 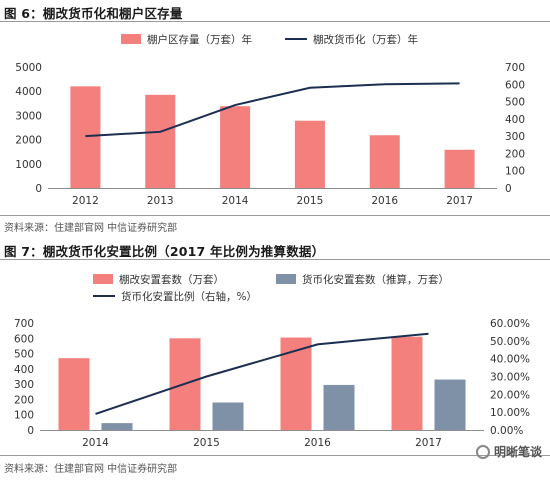 I want to click on y-right-tick-label: 200, so click(x=515, y=154).